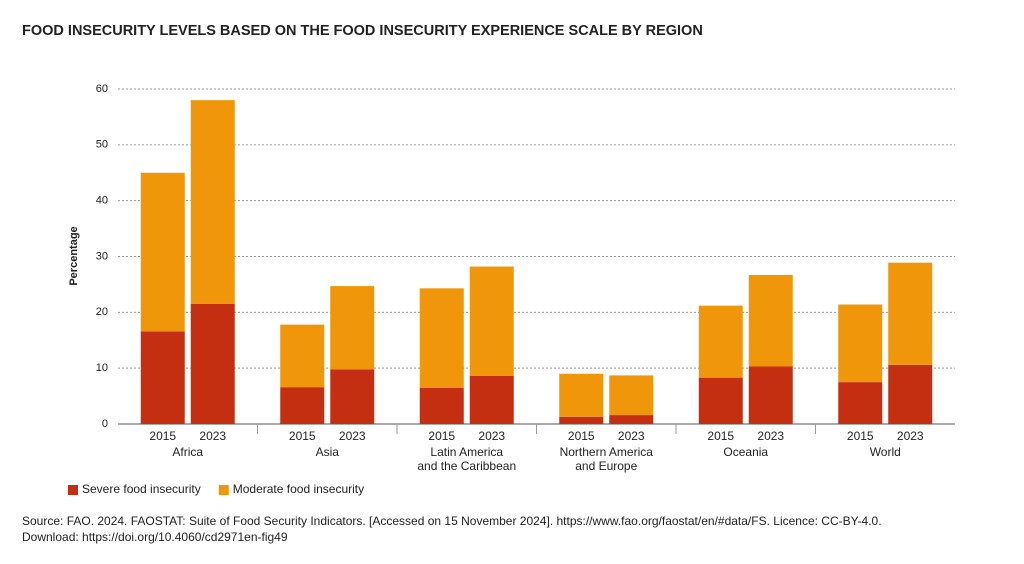  What do you see at coordinates (327, 452) in the screenshot?
I see `group-label: Asia` at bounding box center [327, 452].